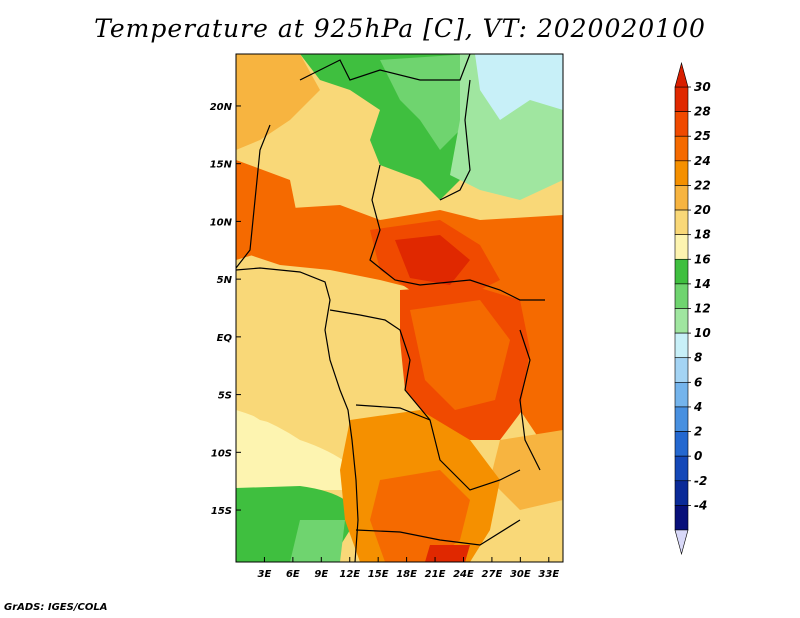  I want to click on lat-tick-label: 5N, so click(225, 280).